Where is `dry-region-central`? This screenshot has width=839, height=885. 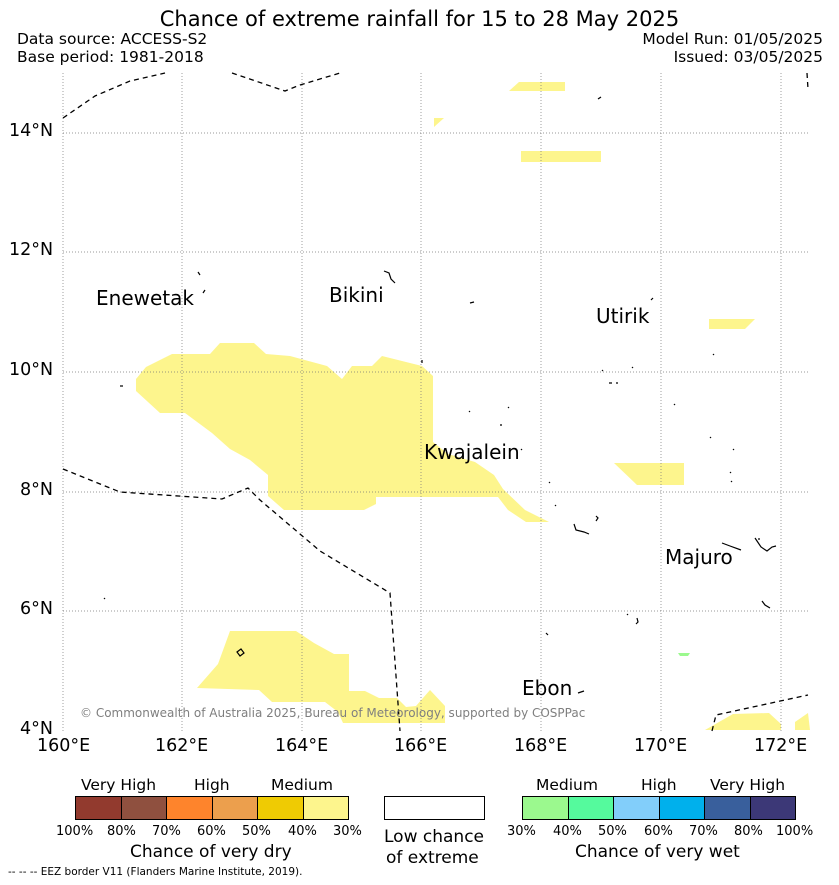
dry-region-central is located at coordinates (342, 432).